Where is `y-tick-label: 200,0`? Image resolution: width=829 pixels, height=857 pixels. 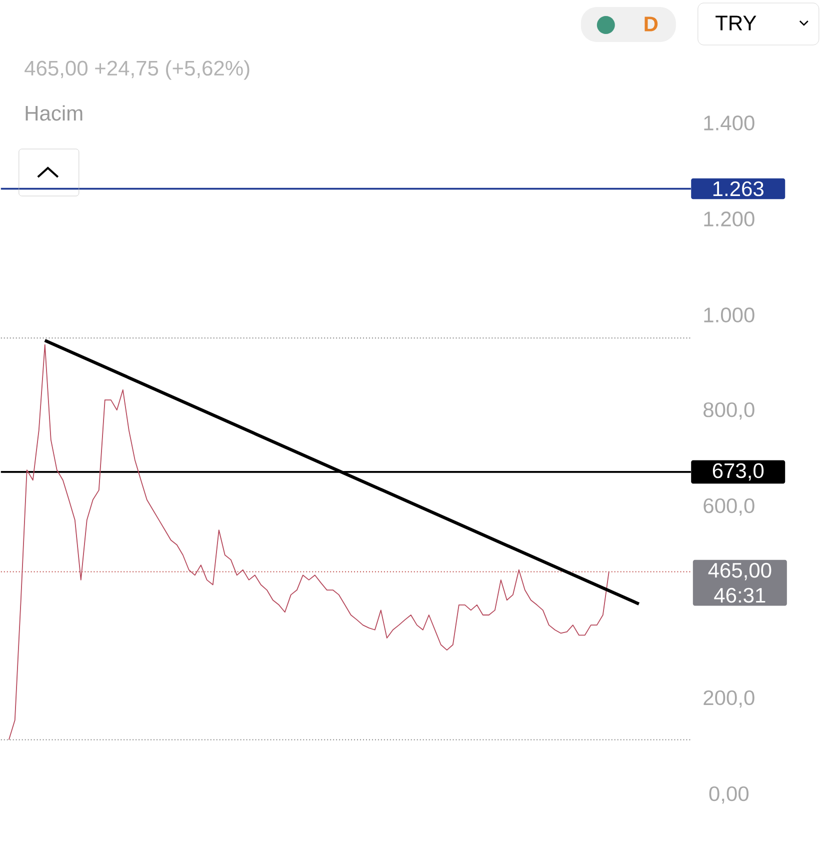 y-tick-label: 200,0 is located at coordinates (729, 699).